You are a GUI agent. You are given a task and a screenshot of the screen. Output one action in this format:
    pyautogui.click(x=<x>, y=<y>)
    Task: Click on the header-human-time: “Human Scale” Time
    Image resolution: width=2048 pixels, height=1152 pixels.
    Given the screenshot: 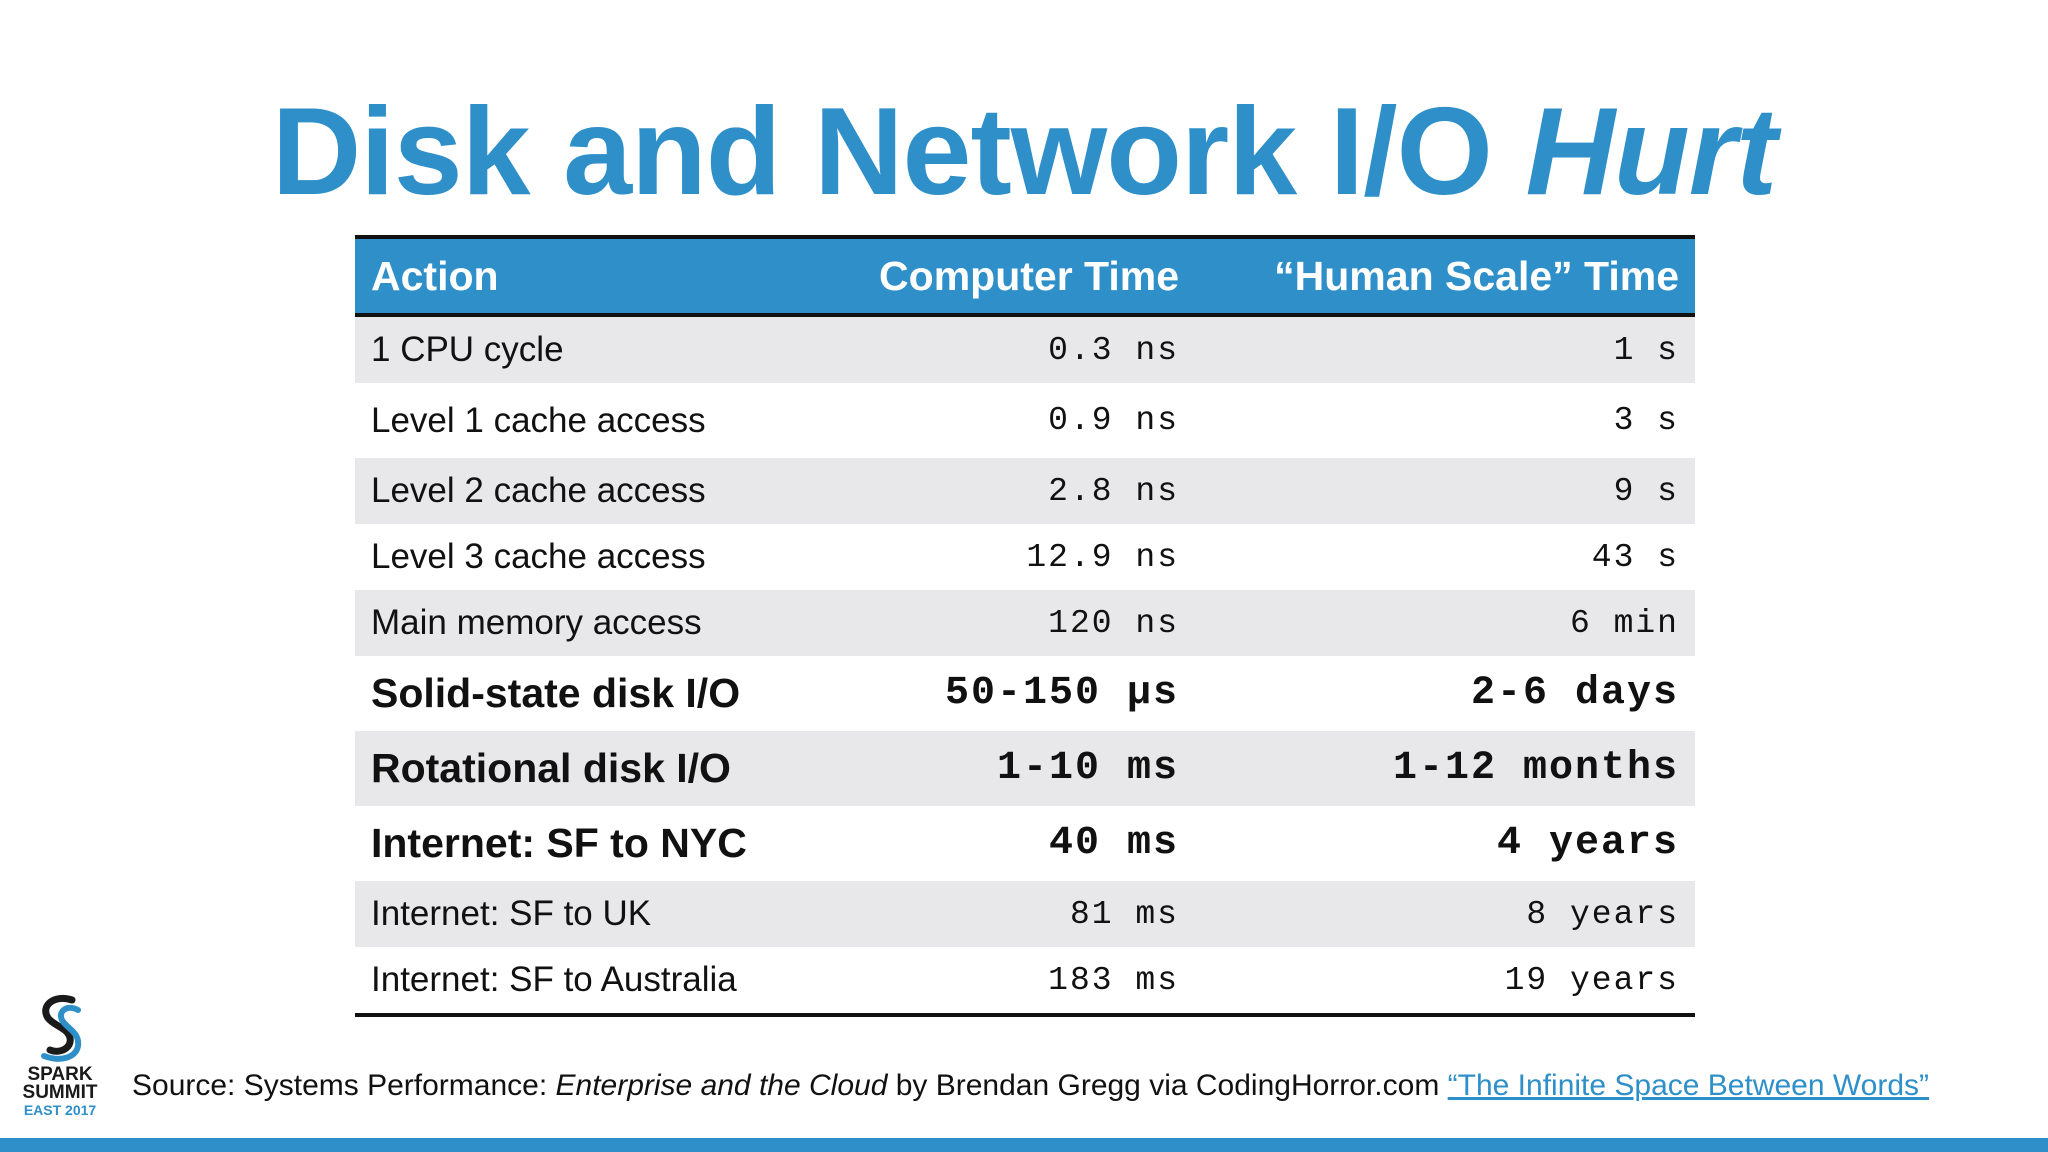 What is the action you would take?
    pyautogui.click(x=1445, y=277)
    